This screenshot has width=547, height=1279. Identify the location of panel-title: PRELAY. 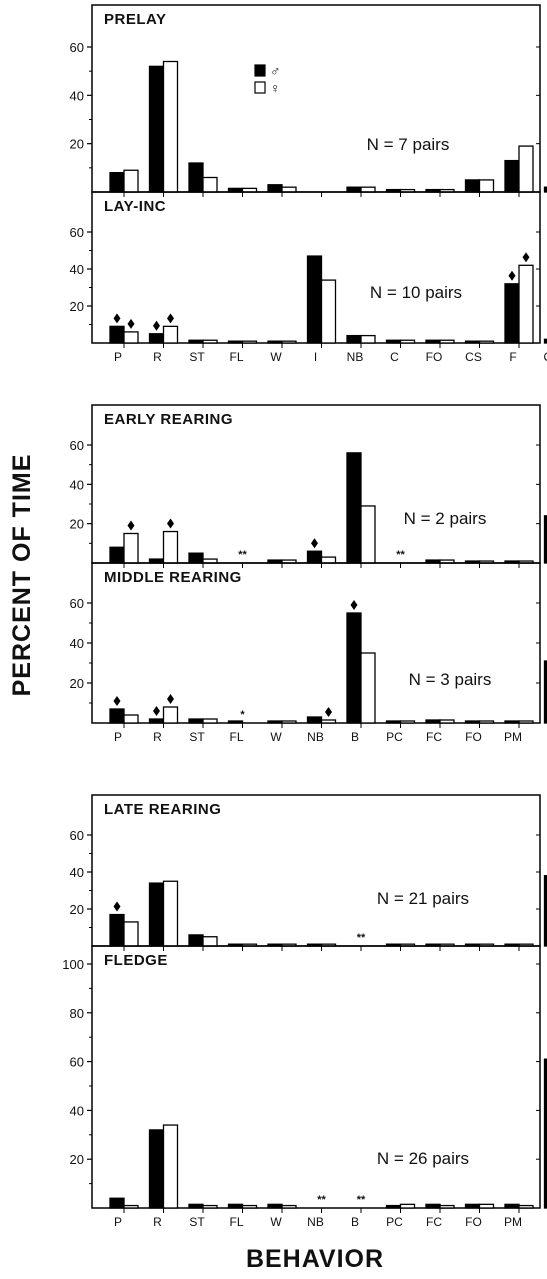
(135, 19).